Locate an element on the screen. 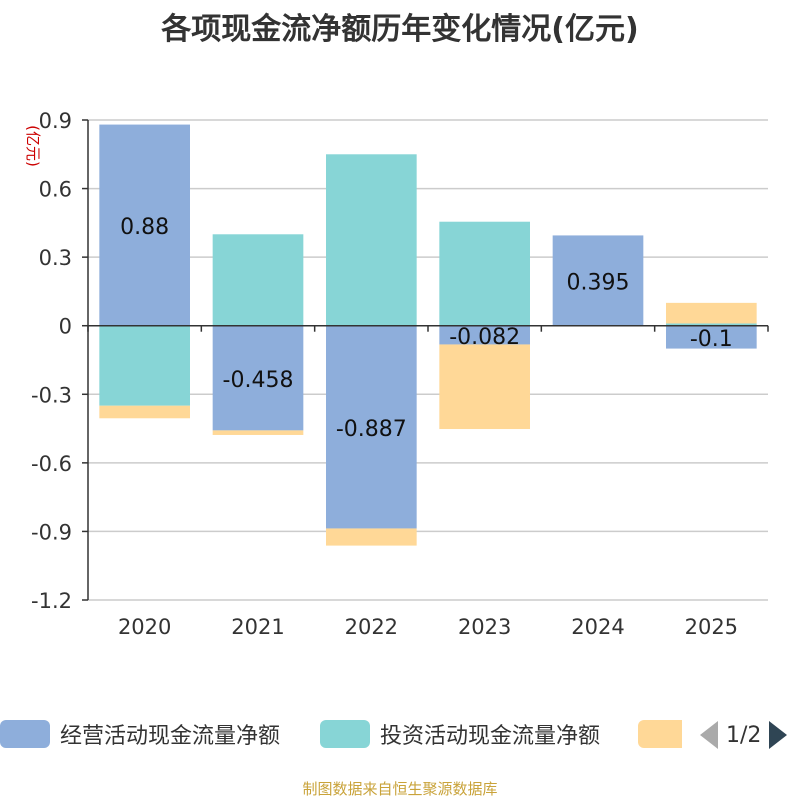 This screenshot has height=800, width=800. bar-investing-2021 is located at coordinates (258, 280).